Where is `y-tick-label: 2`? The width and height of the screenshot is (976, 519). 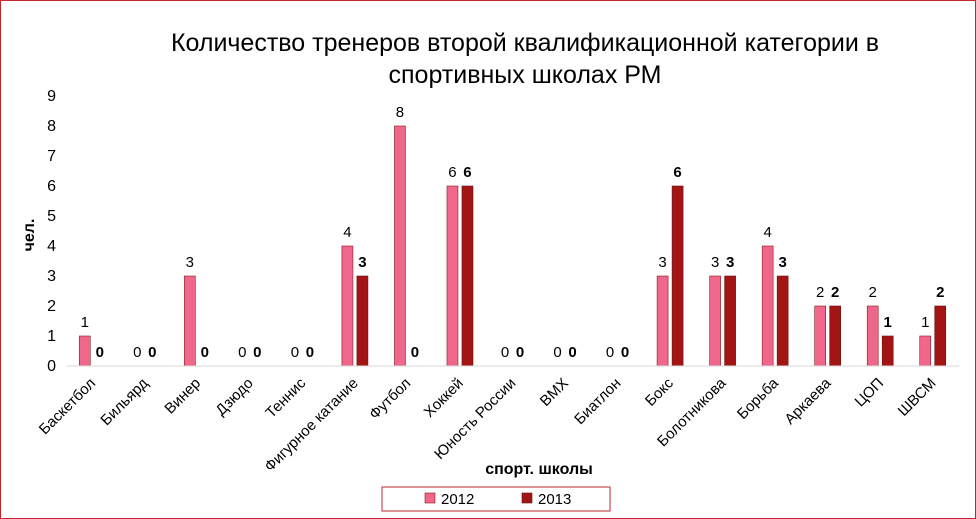
y-tick-label: 2 is located at coordinates (51, 306).